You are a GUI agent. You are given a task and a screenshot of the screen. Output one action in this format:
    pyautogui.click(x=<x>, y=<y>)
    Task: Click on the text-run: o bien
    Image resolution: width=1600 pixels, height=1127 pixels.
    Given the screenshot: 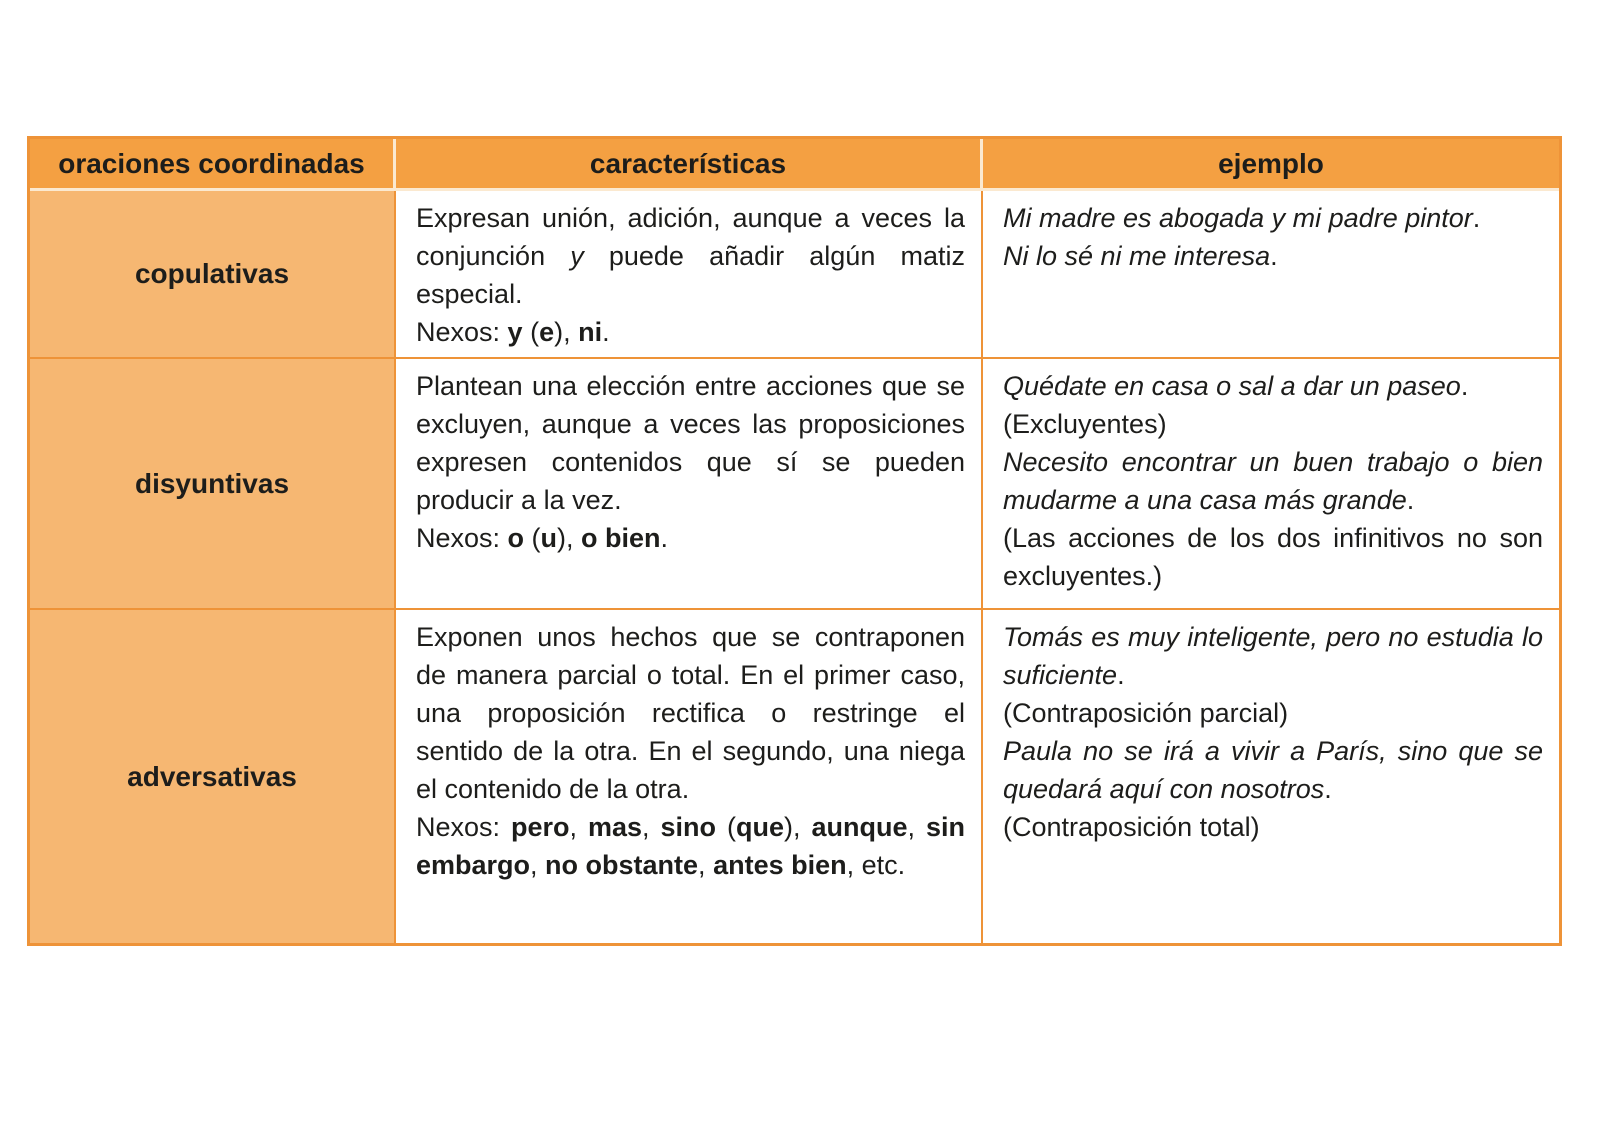 What is the action you would take?
    pyautogui.click(x=621, y=538)
    